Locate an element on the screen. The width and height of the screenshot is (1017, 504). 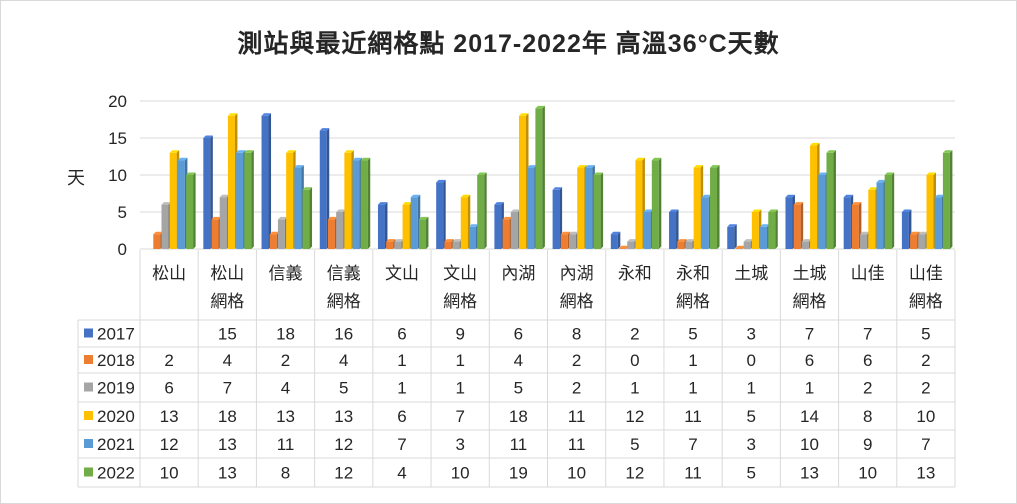
legend-key-2018 is located at coordinates (88, 359).